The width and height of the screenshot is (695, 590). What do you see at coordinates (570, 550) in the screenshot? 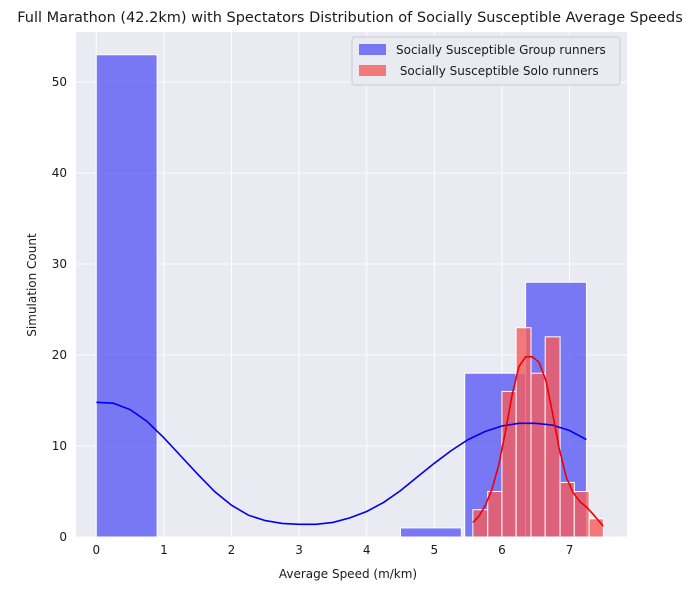
I see `x-tick-label: 7` at bounding box center [570, 550].